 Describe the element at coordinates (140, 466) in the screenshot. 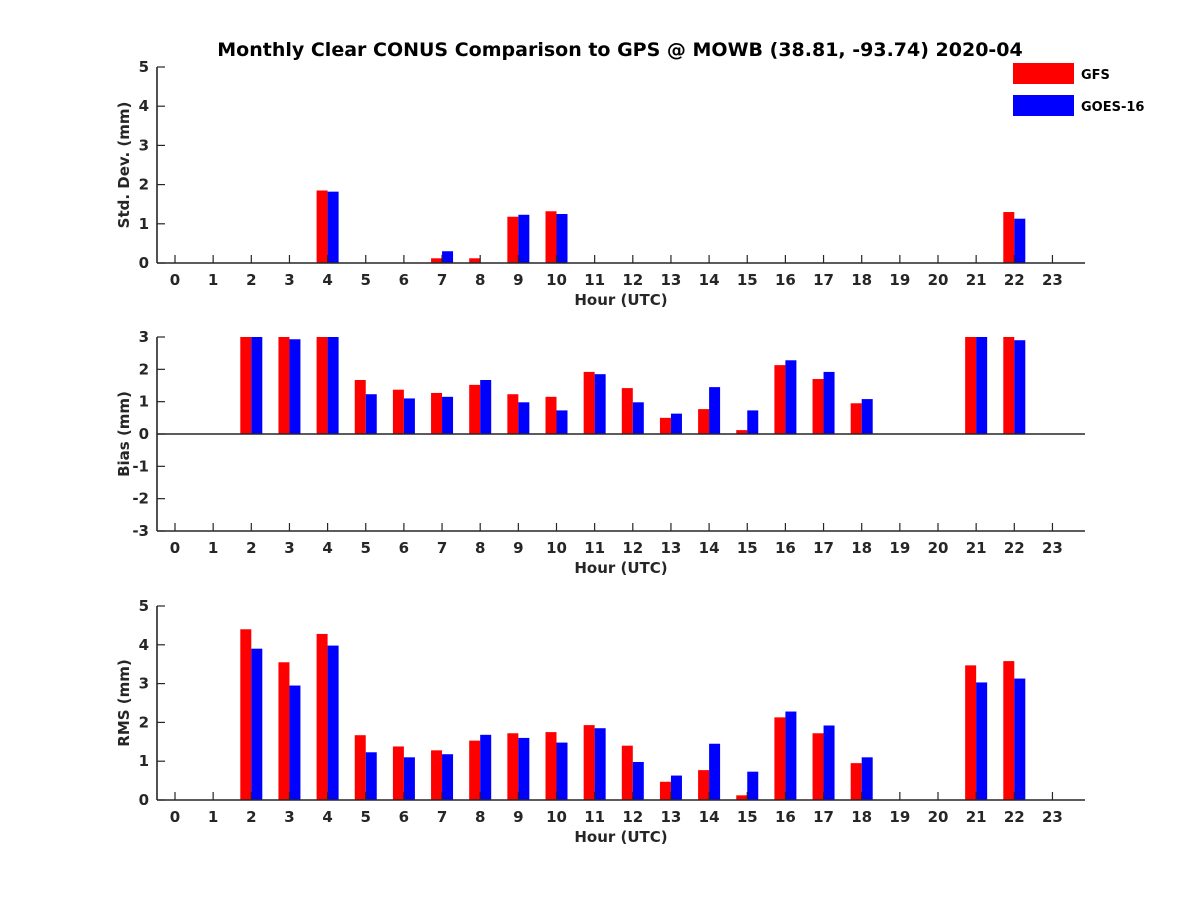

I see `y-tick-label-bias--1: -1` at that location.